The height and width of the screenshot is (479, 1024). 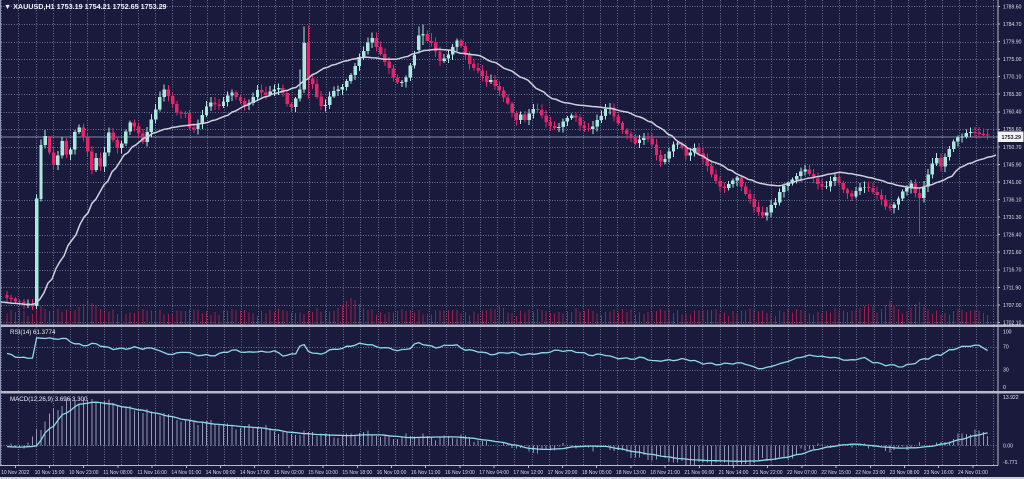 What do you see at coordinates (426, 473) in the screenshot?
I see `svg-text: 16 Nov 11:00` at bounding box center [426, 473].